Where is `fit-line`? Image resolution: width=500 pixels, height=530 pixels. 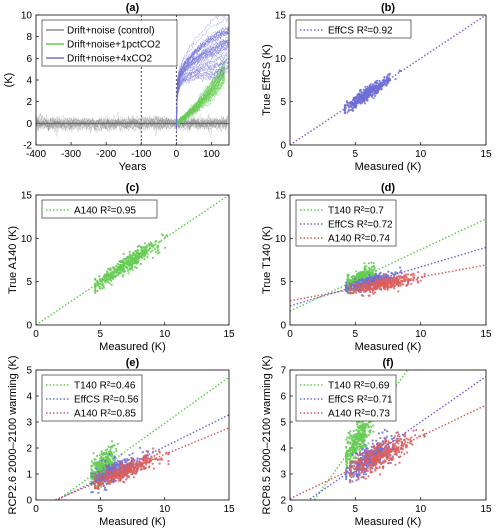
fit-line is located at coordinates (388, 265).